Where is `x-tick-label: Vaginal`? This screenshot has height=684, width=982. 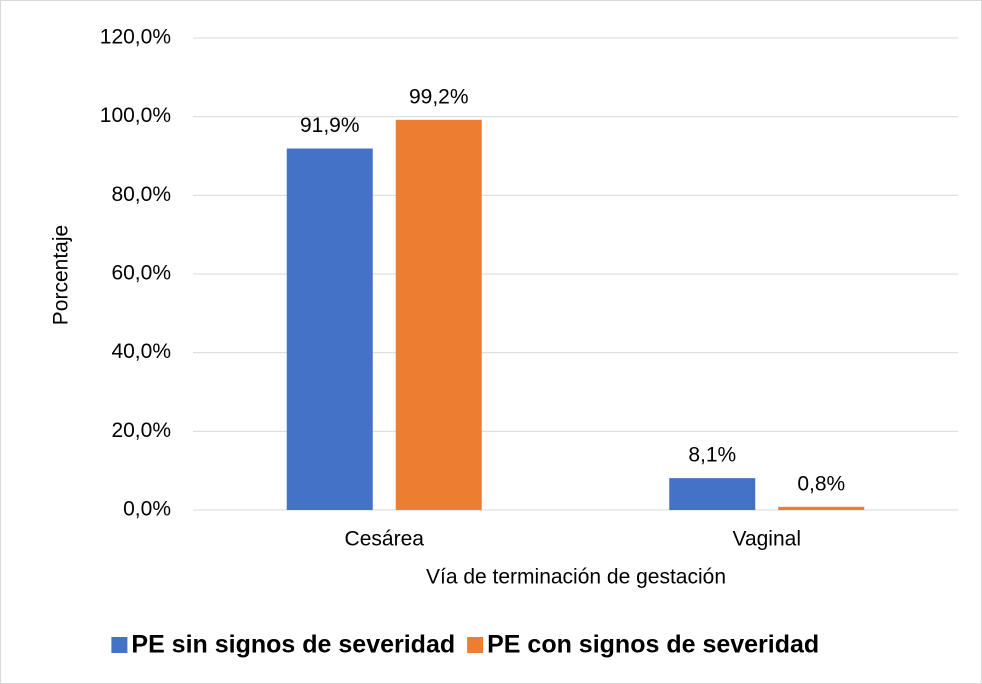 x-tick-label: Vaginal is located at coordinates (767, 539).